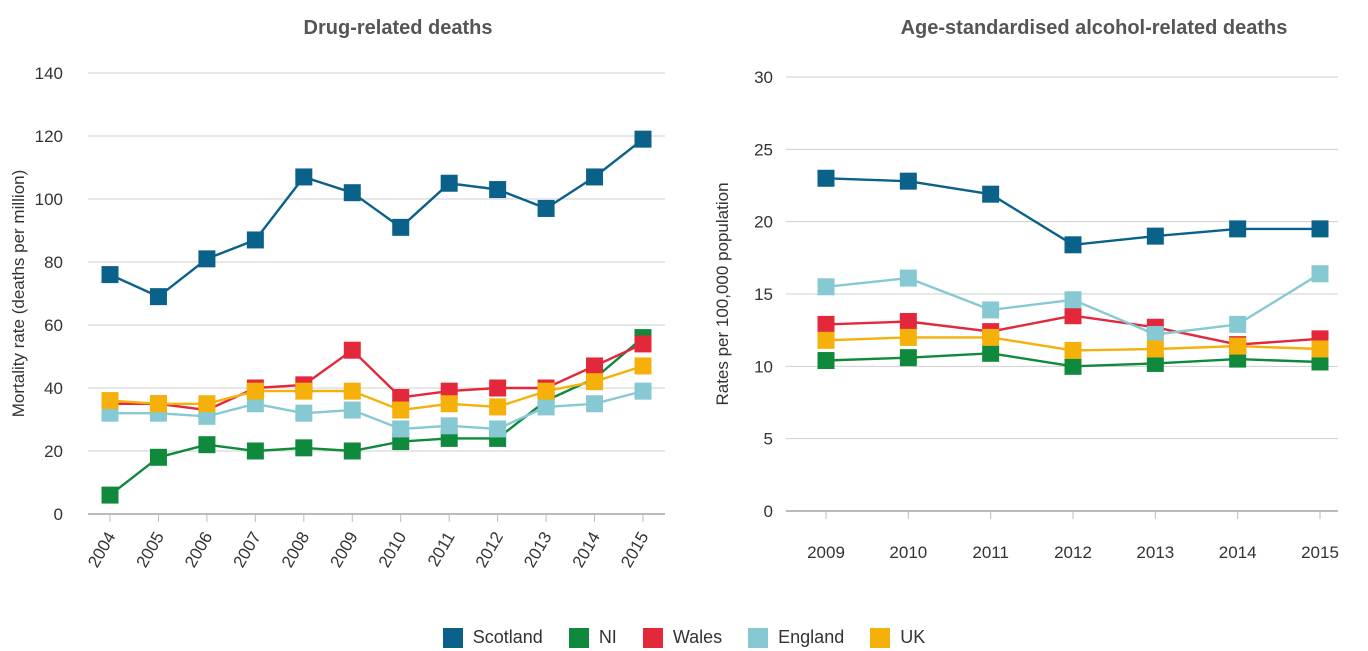  Describe the element at coordinates (722, 293) in the screenshot. I see `y-axis-title: Rates per 100,000 population` at that location.